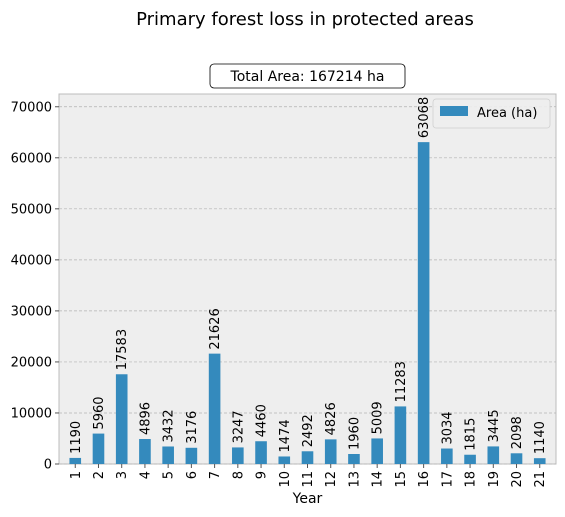 The height and width of the screenshot is (517, 565). I want to click on x-tick-label: 2, so click(99, 475).